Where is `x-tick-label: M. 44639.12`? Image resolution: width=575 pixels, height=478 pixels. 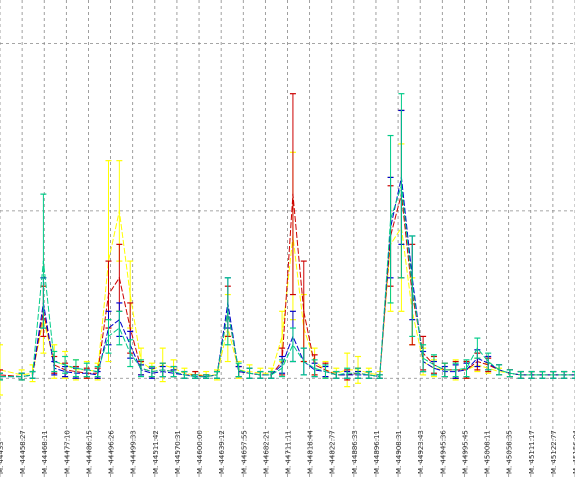
x-tick-label: M. 44639.12 is located at coordinates (222, 452).